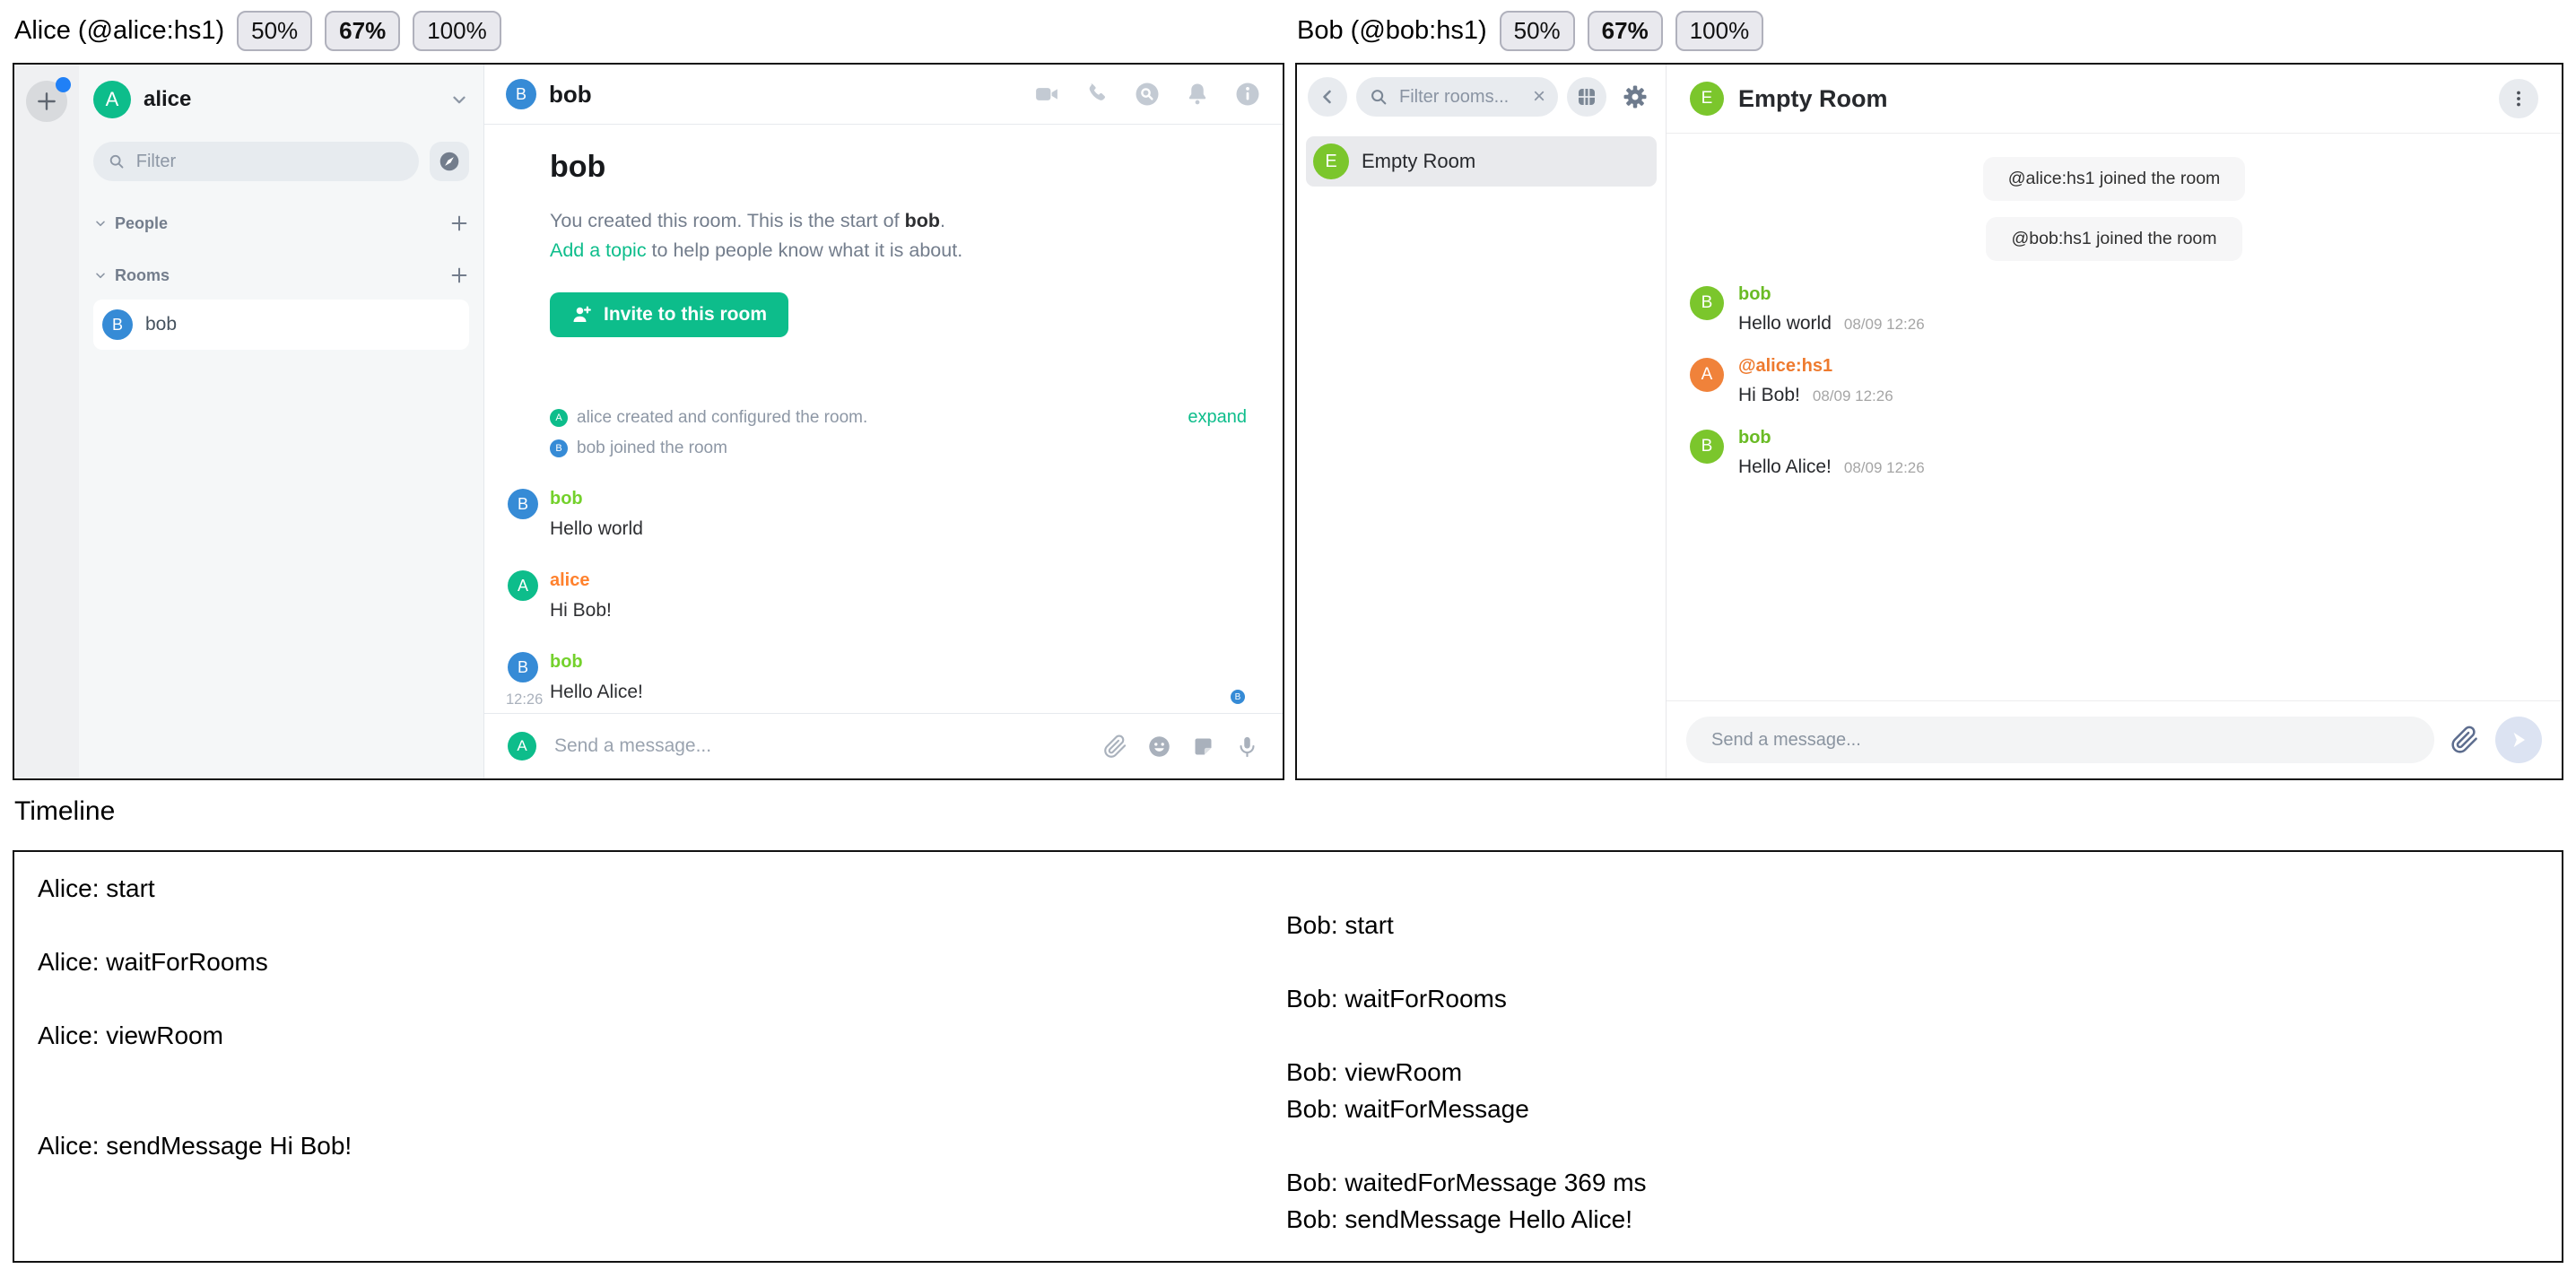  I want to click on timeline-event: Bob: start, so click(1340, 924).